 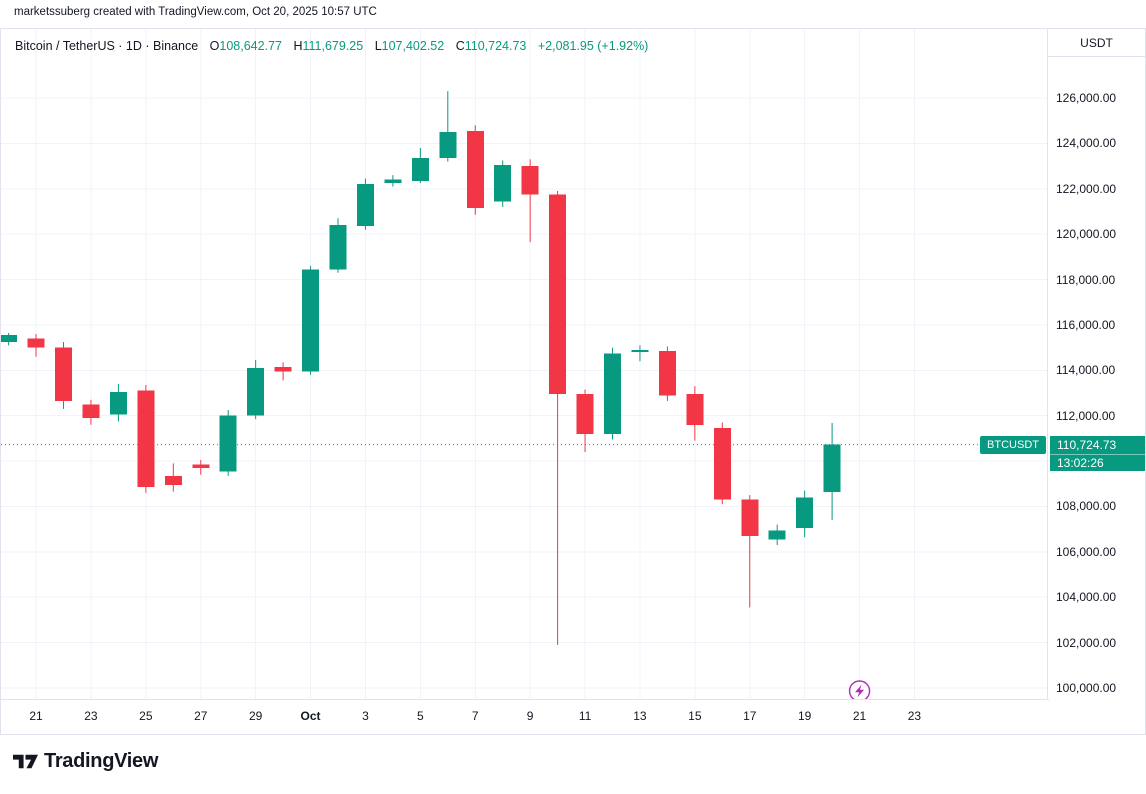 I want to click on price-tick-label: 118,000.00, so click(x=1086, y=279).